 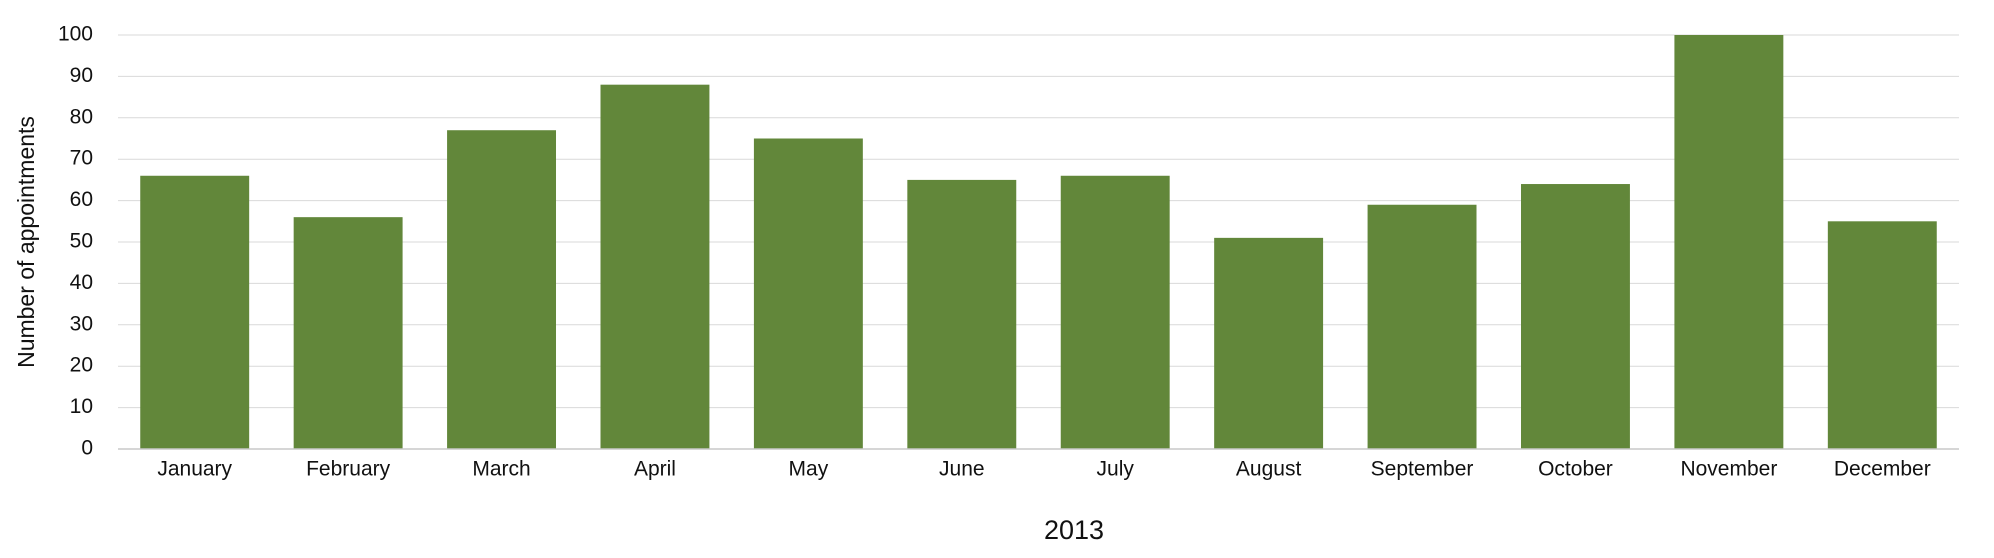 I want to click on x-axis-title: 2013, so click(x=1074, y=530).